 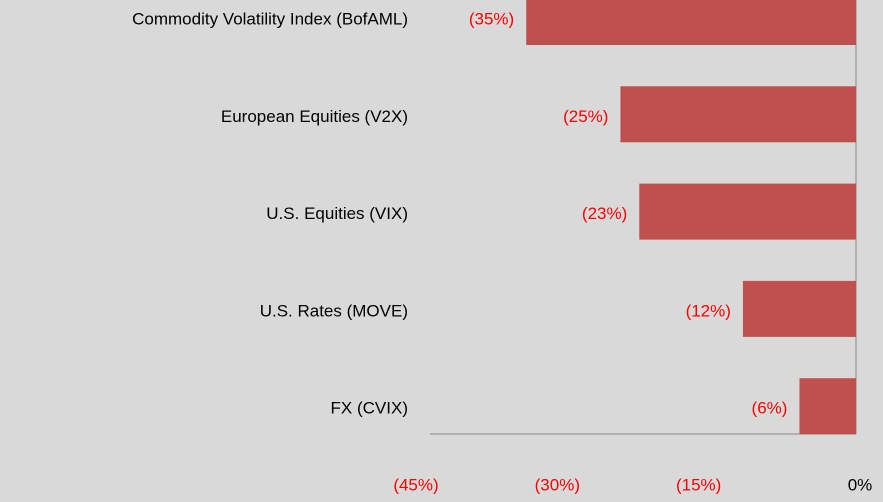 What do you see at coordinates (415, 484) in the screenshot?
I see `x-tick-label: (45%)` at bounding box center [415, 484].